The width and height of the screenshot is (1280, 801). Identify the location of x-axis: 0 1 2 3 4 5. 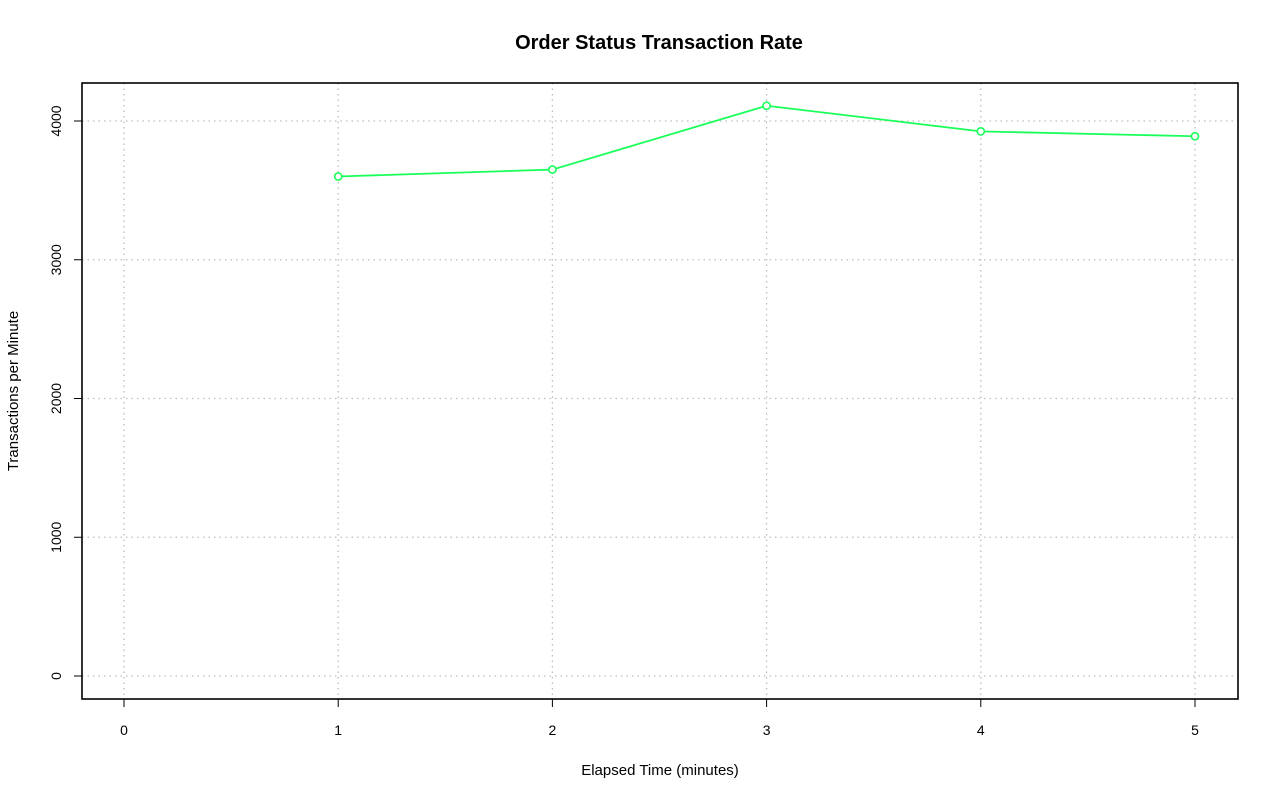
(659, 718).